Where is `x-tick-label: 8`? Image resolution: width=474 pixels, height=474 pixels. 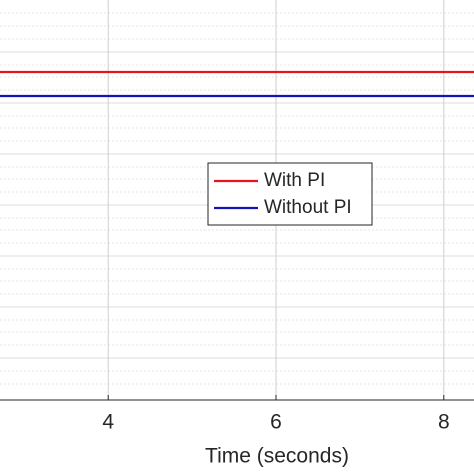
x-tick-label: 8 is located at coordinates (444, 422).